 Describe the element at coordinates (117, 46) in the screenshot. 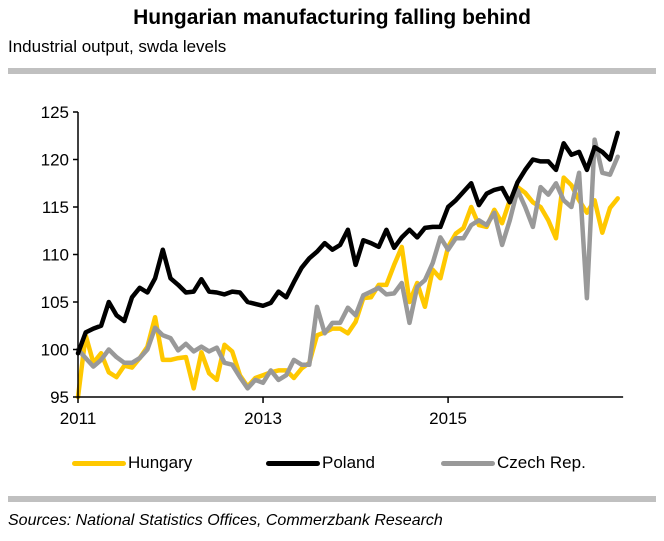

I see `chart-subtitle: Industrial output, swda levels` at that location.